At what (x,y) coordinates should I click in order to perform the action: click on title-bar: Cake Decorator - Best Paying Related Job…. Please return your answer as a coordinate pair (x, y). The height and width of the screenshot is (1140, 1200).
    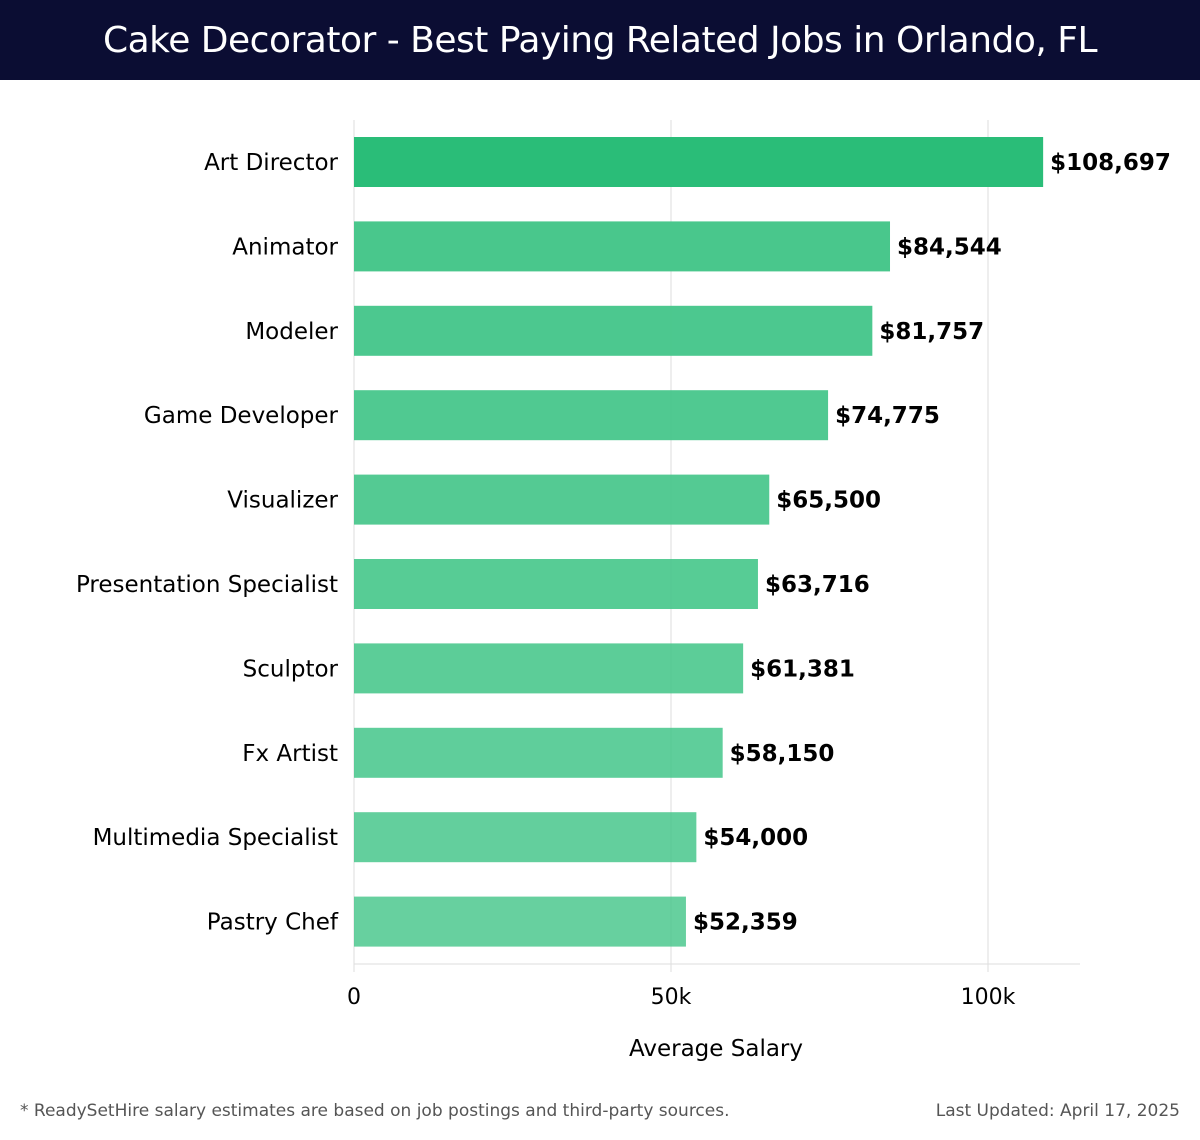
    Looking at the image, I should click on (600, 40).